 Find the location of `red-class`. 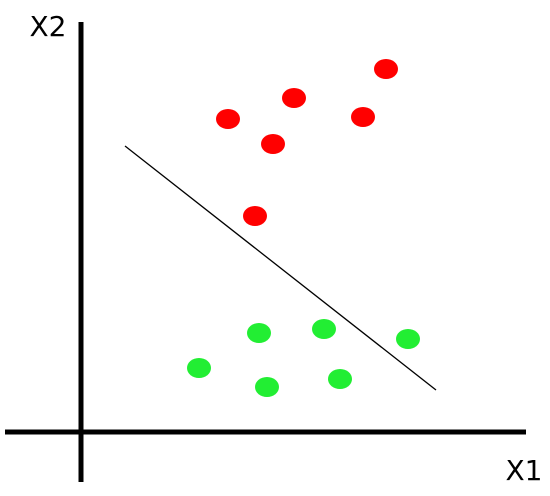

red-class is located at coordinates (307, 142).